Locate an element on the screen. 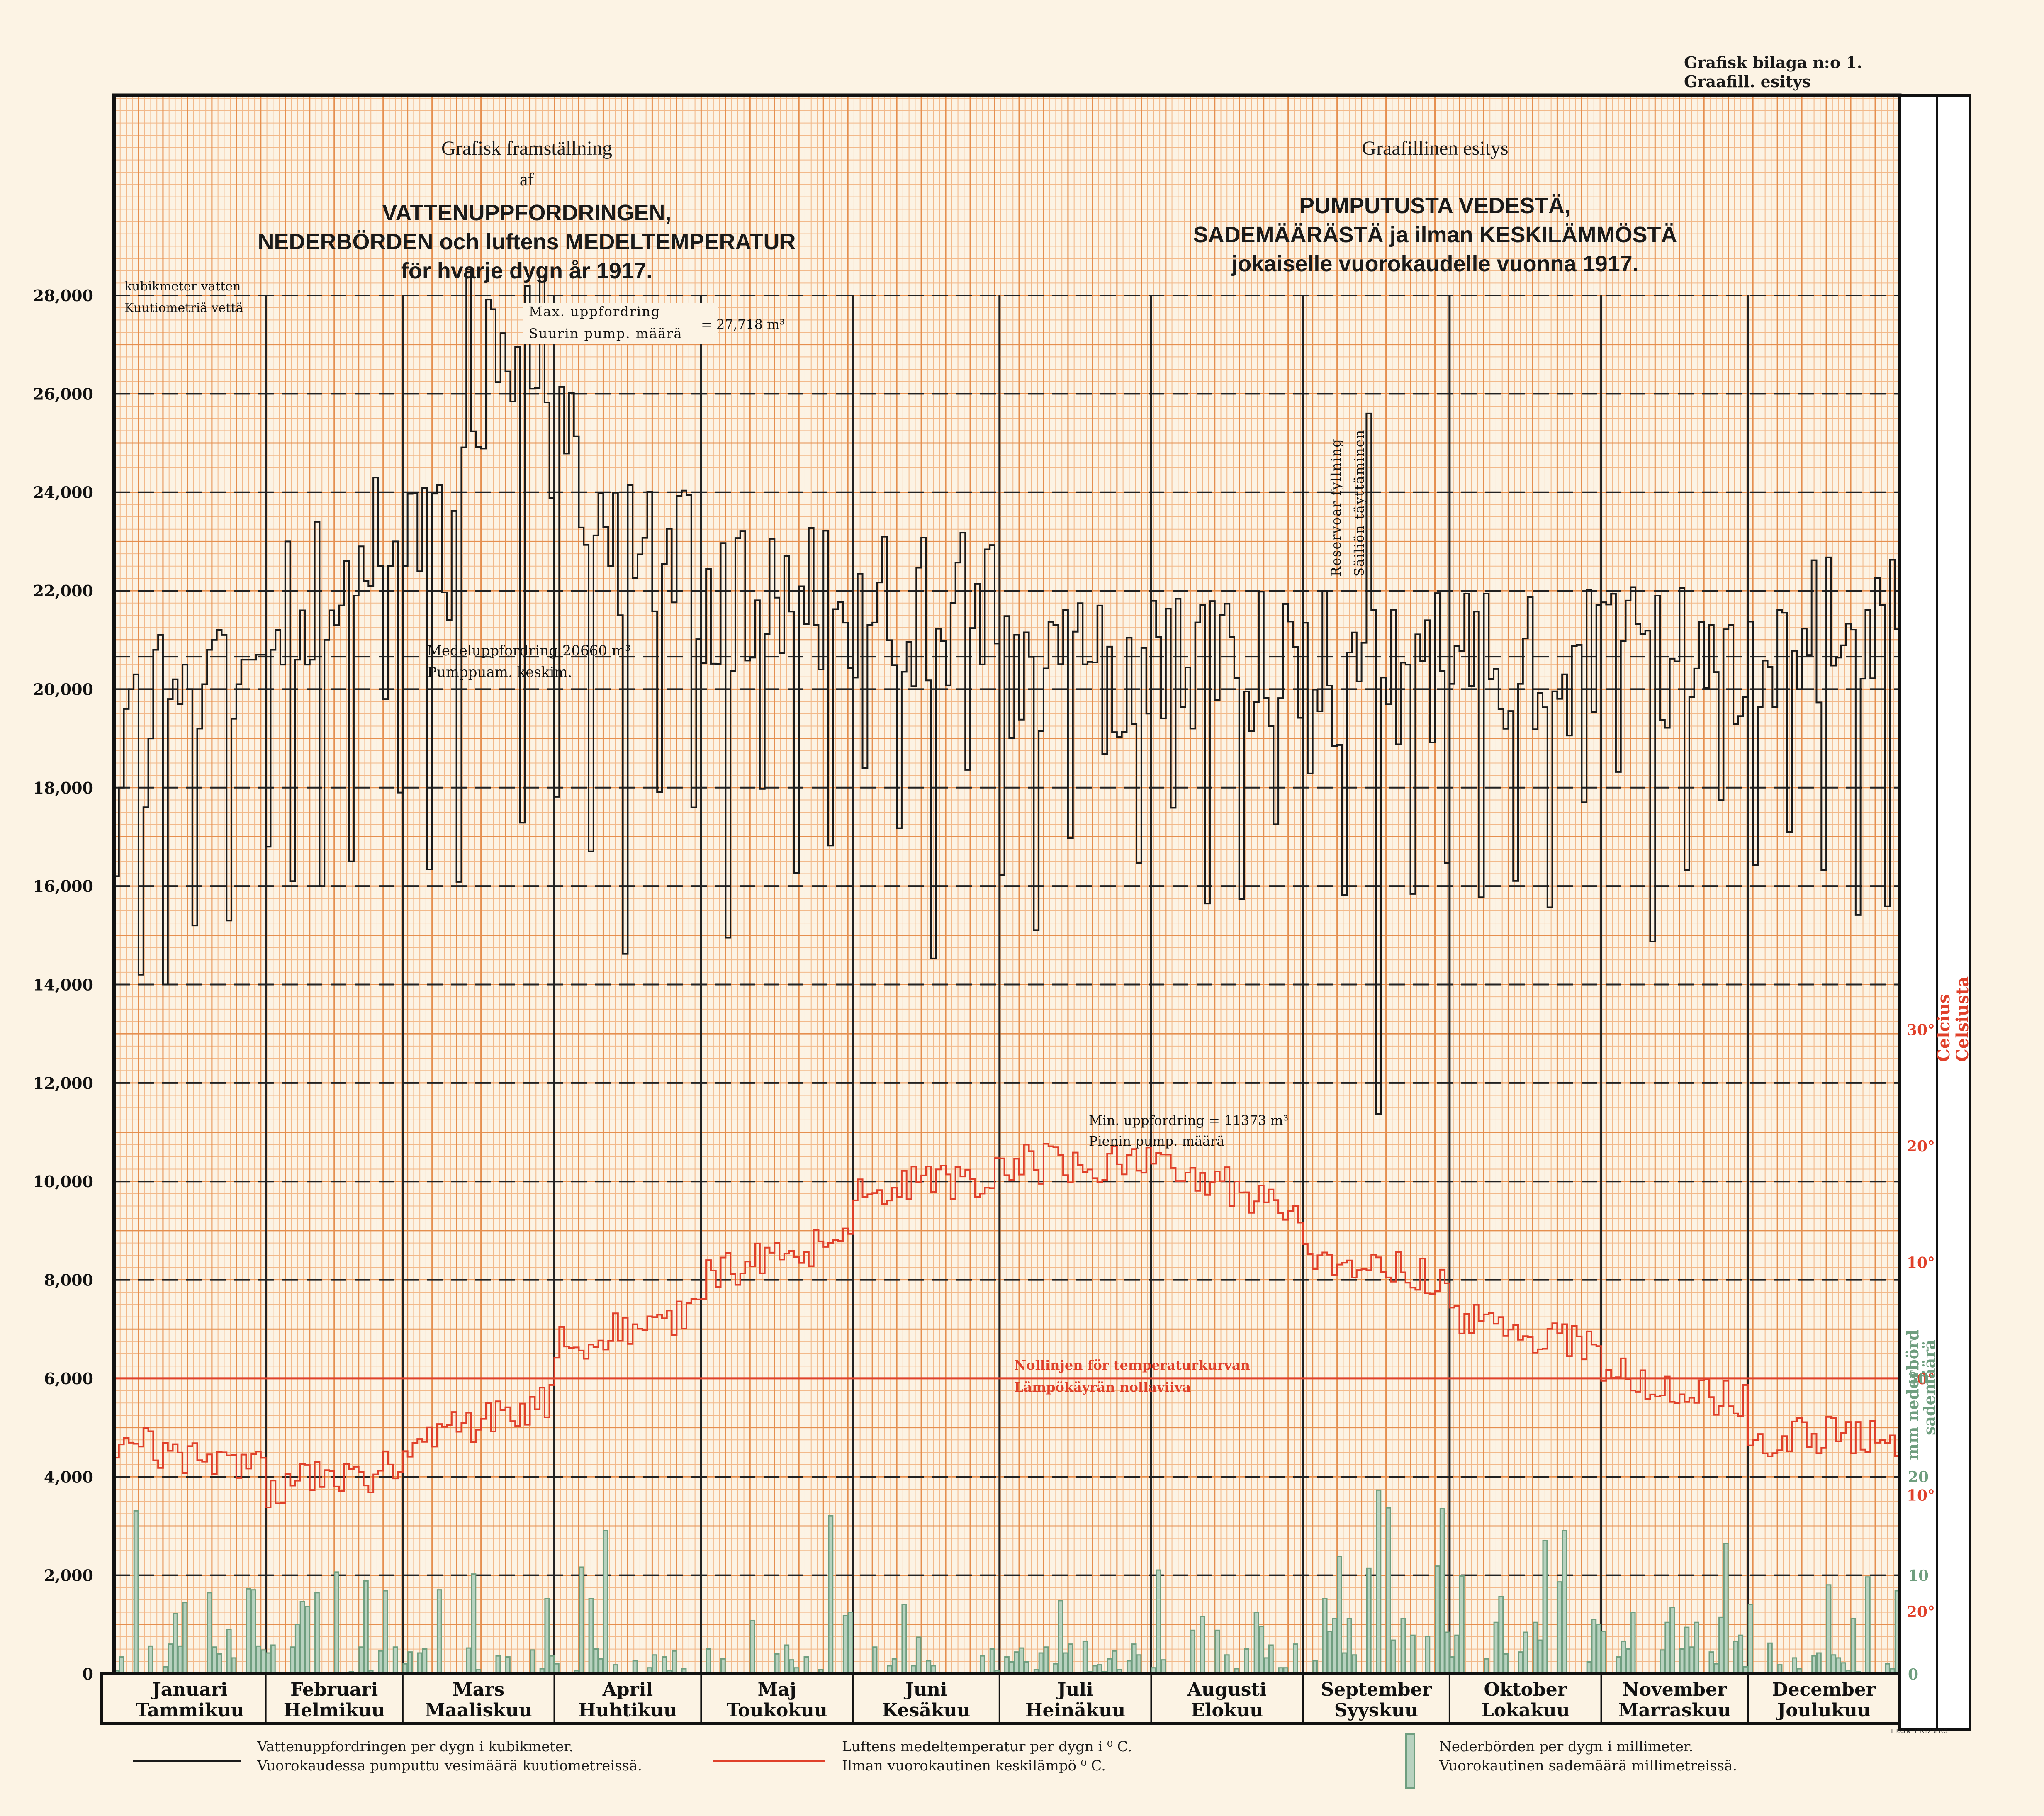 The height and width of the screenshot is (1816, 2044). month-label-sv: Maj is located at coordinates (777, 1689).